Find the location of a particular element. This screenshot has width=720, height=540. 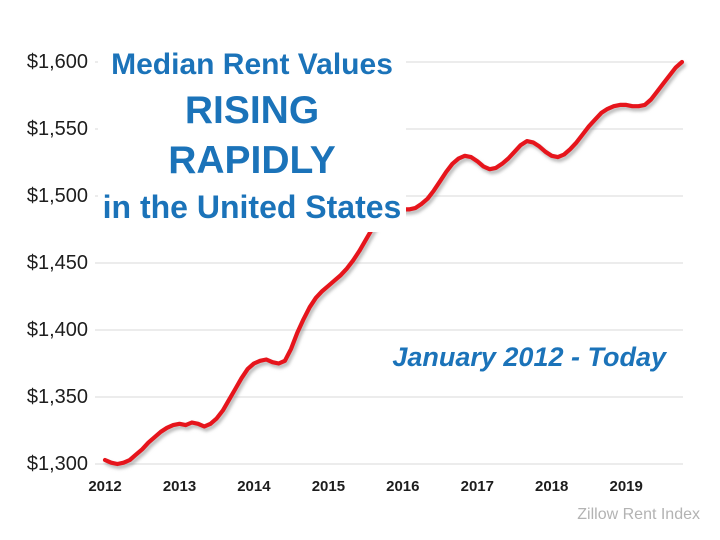

chart-title-line-2: RISING RAPIDLY is located at coordinates (252, 135).